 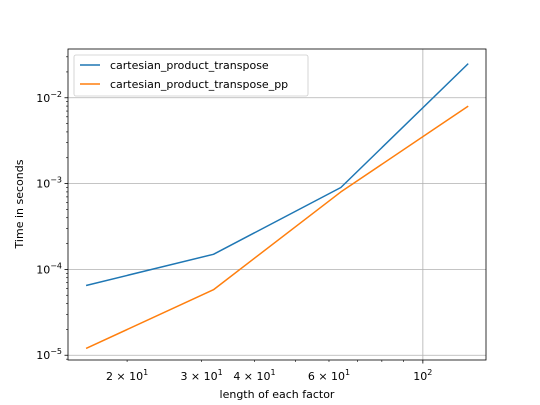 What do you see at coordinates (127, 375) in the screenshot?
I see `x-tick-label-minor-0: 2 × 101` at bounding box center [127, 375].